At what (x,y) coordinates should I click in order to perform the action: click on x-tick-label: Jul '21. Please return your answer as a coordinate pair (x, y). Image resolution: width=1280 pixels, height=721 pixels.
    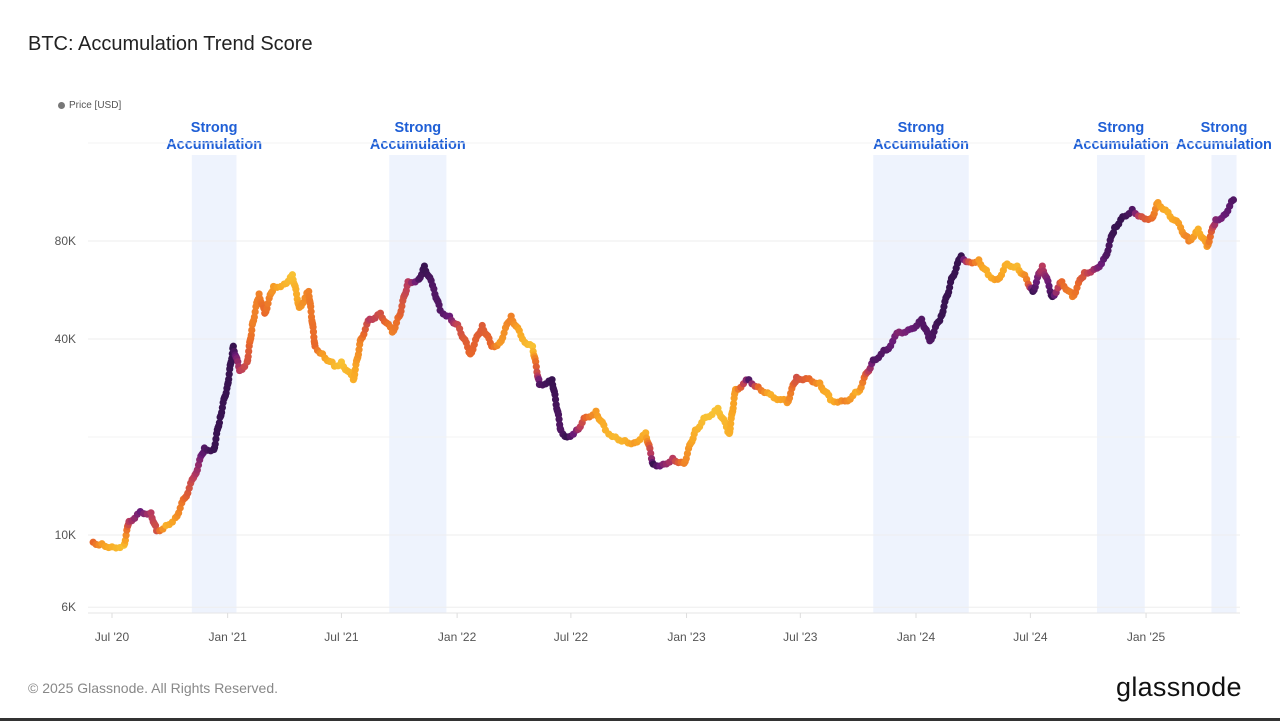
    Looking at the image, I should click on (341, 637).